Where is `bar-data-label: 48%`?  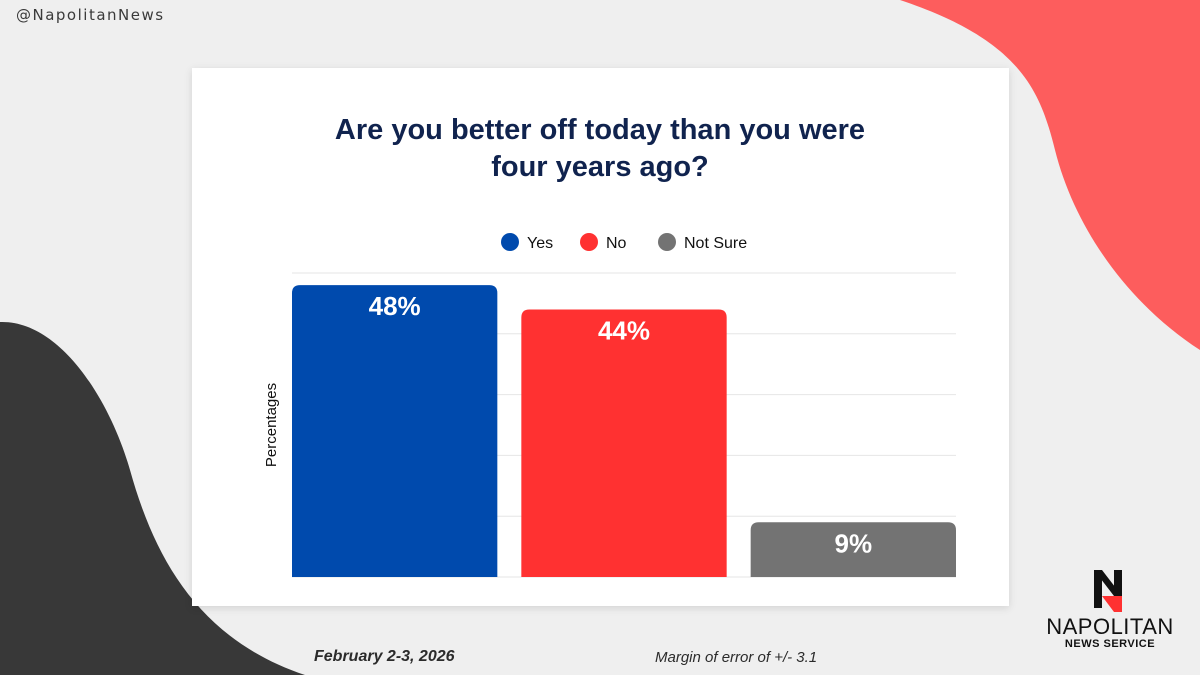 bar-data-label: 48% is located at coordinates (395, 306).